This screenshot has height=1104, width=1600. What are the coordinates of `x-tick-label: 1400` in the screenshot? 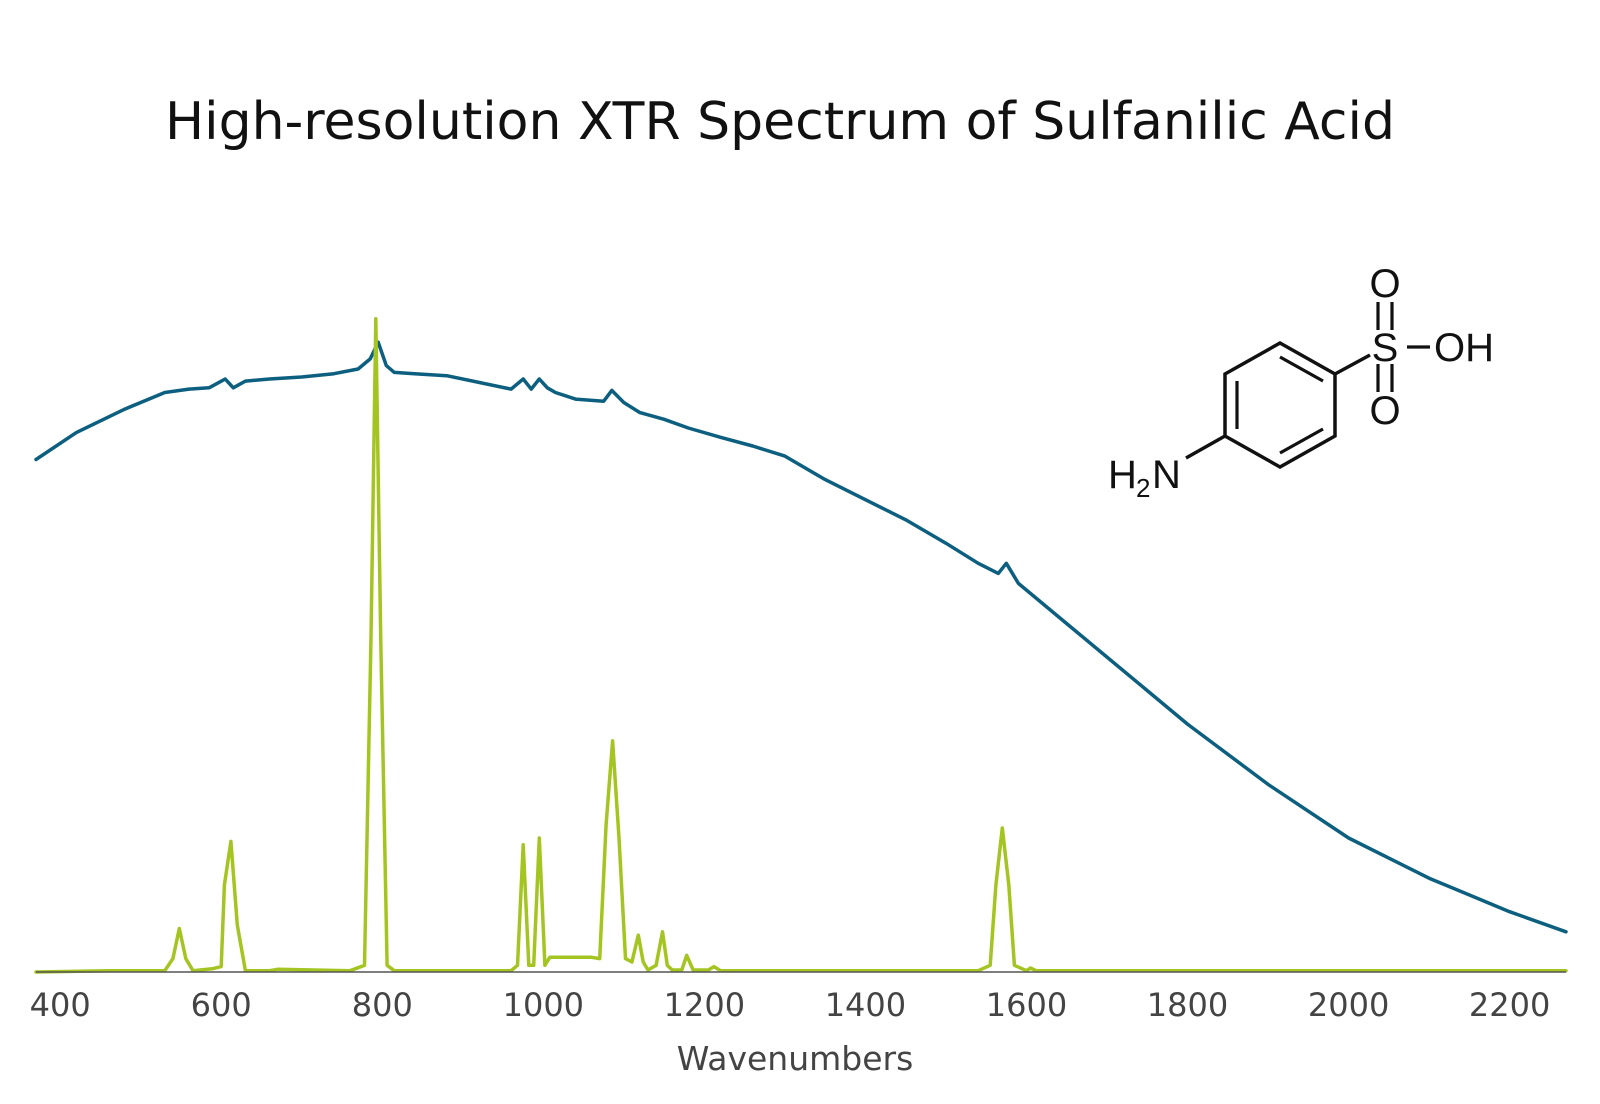 It's located at (865, 1005).